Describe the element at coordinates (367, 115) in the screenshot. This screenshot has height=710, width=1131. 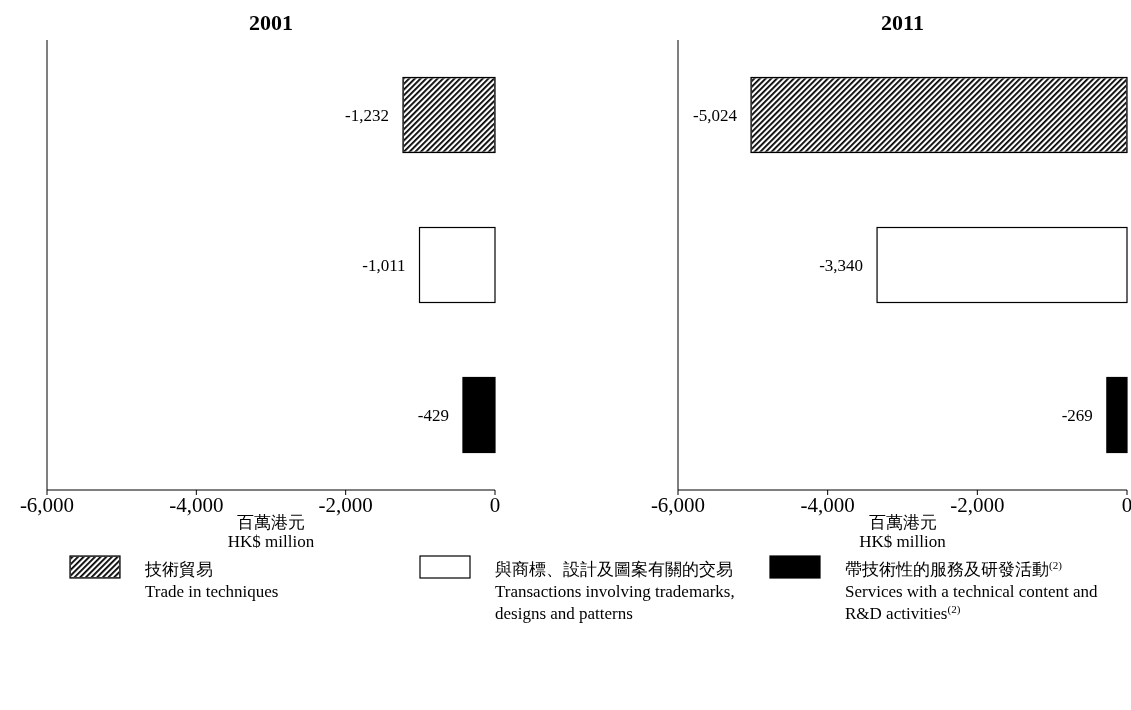
I see `data-label: -1,232` at that location.